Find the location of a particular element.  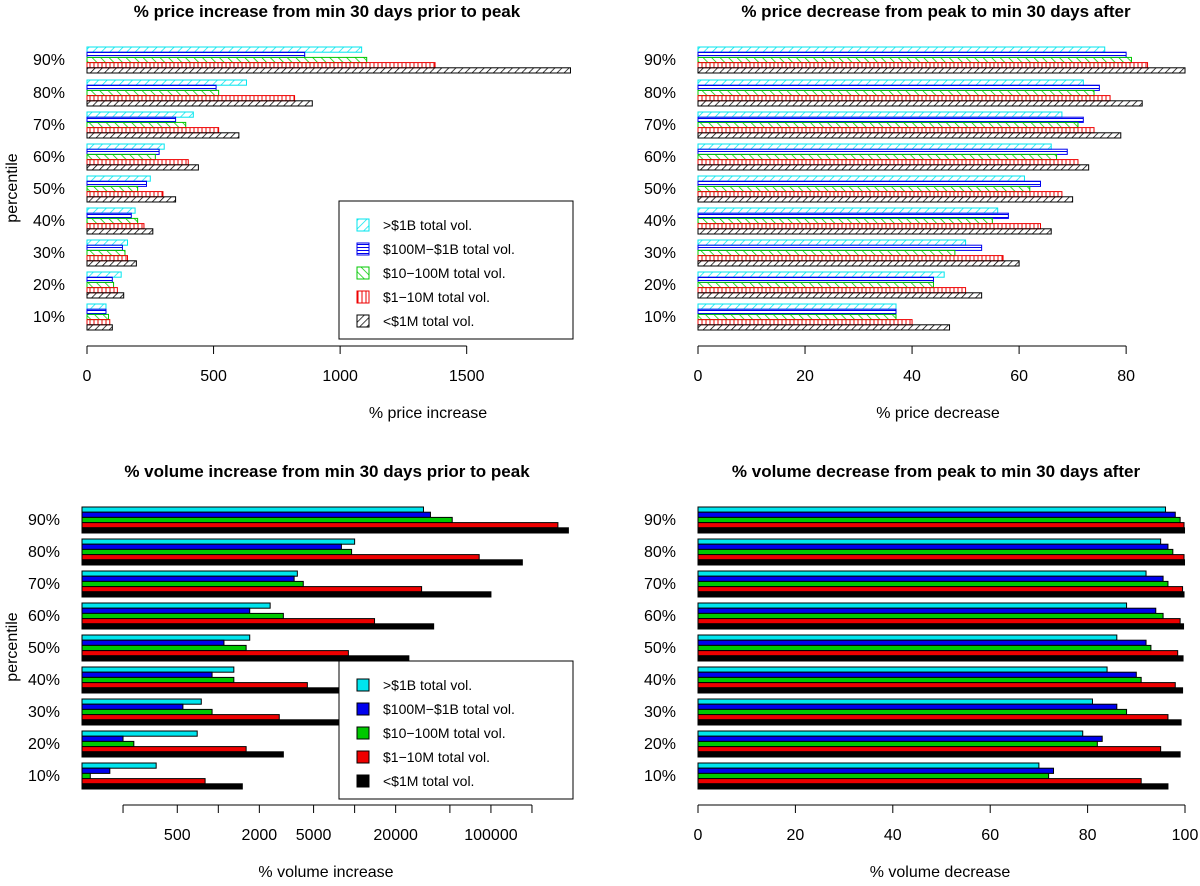

bar-50pct-gt-1b is located at coordinates (118, 178).